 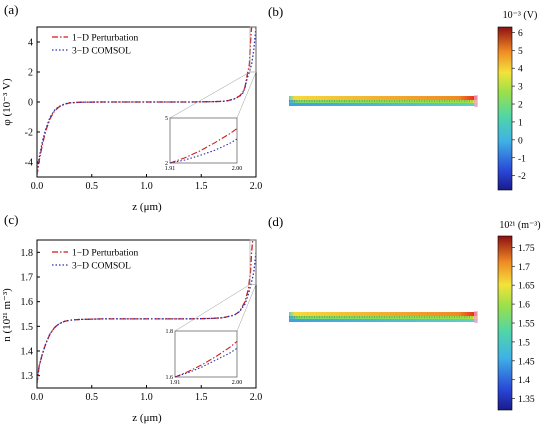 I want to click on y-tick-label-a: -4, so click(x=29, y=163).